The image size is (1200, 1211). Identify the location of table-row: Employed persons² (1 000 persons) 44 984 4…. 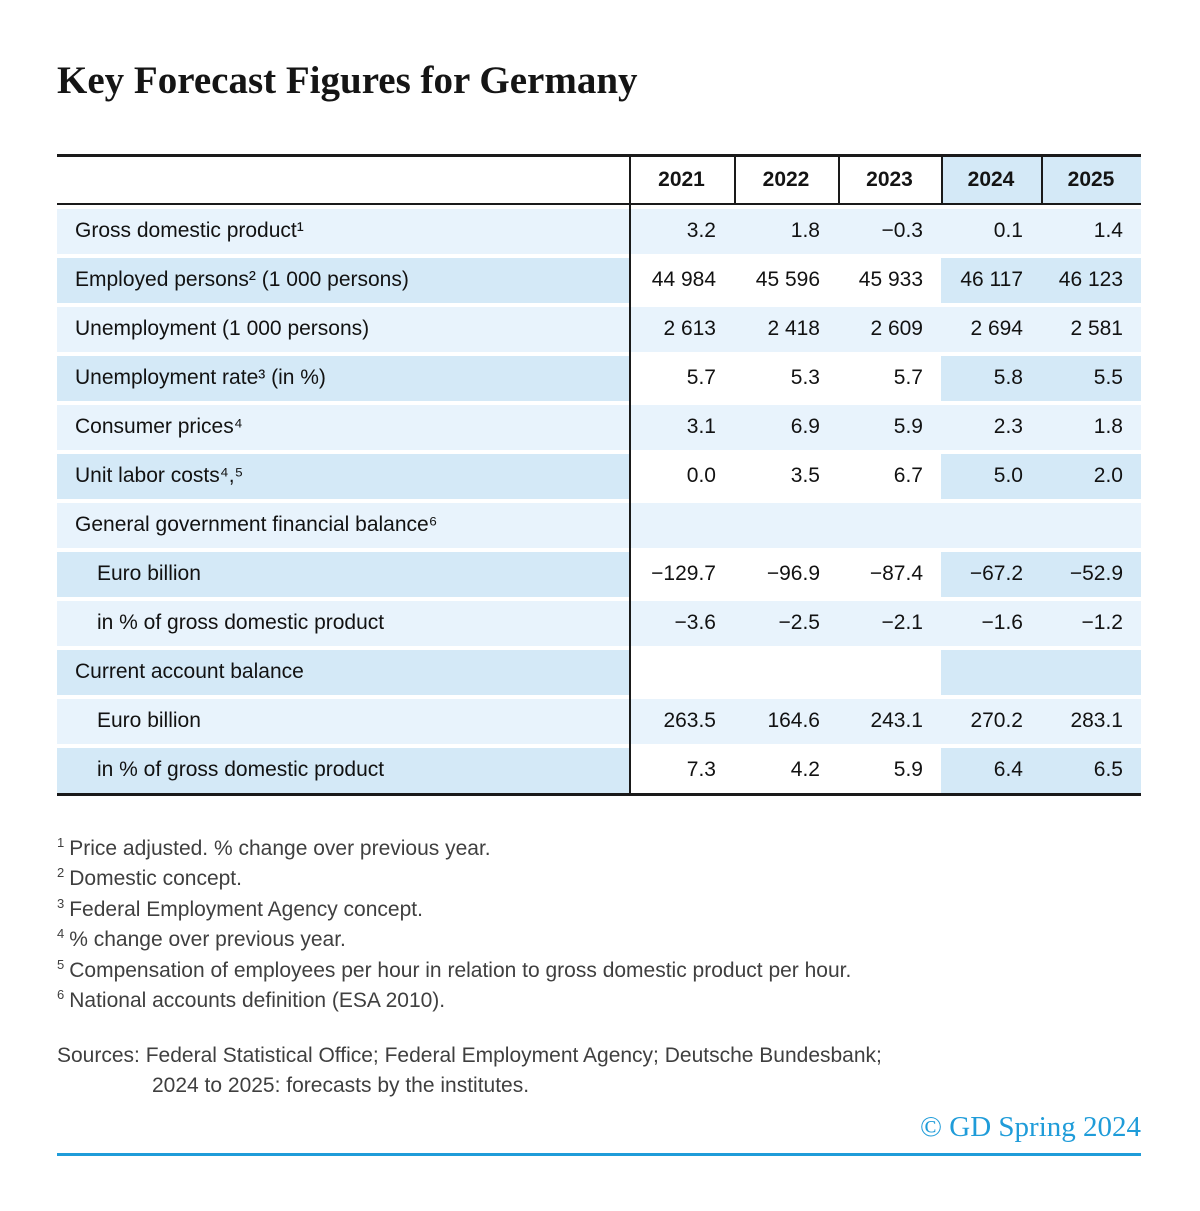
(599, 280).